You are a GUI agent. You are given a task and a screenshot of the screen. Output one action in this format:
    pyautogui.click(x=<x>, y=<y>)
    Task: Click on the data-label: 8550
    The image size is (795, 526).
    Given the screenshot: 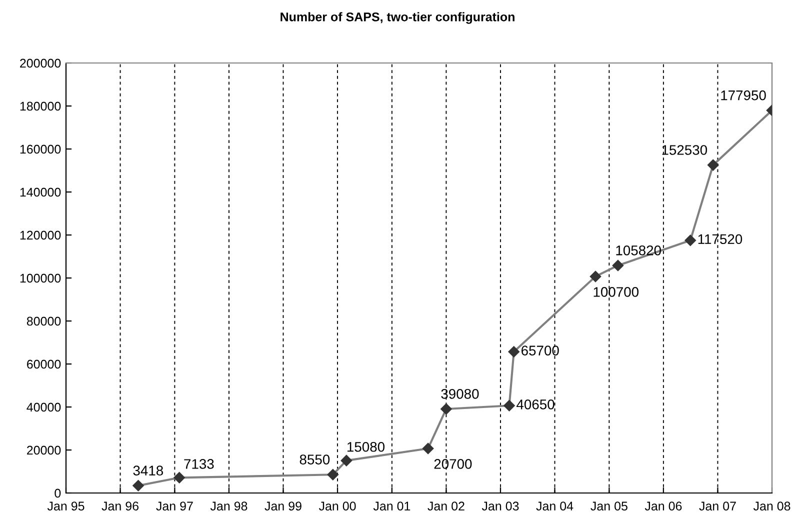 What is the action you would take?
    pyautogui.click(x=315, y=459)
    